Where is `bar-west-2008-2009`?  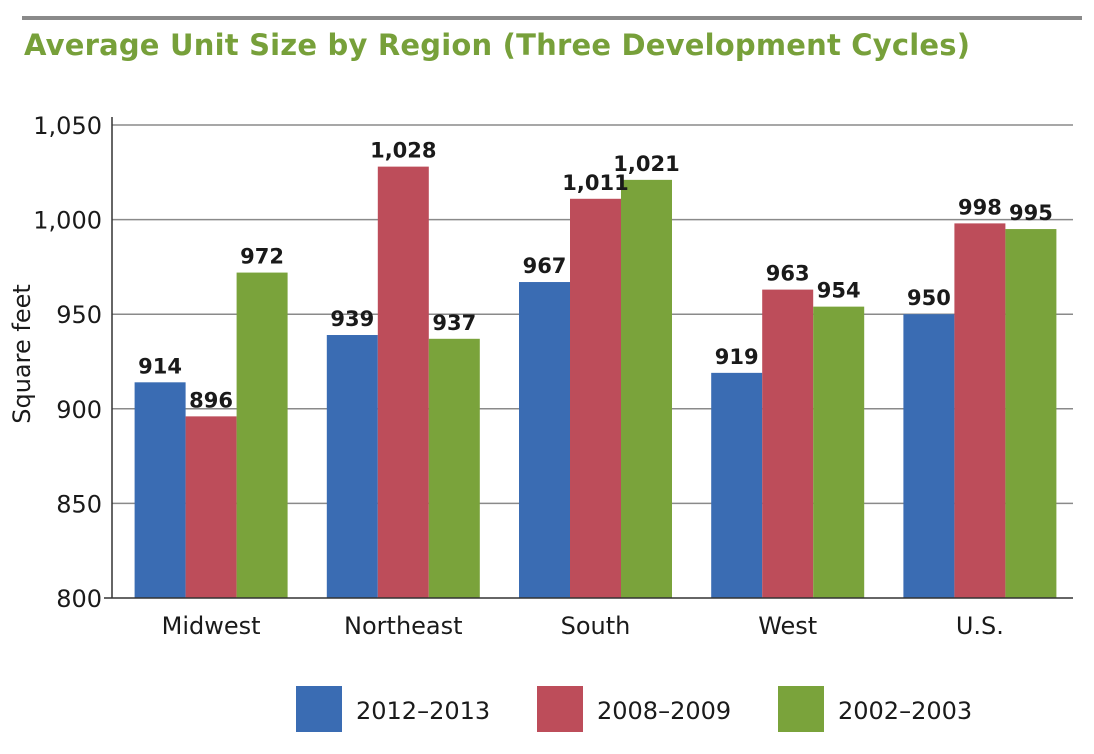 bar-west-2008-2009 is located at coordinates (788, 443).